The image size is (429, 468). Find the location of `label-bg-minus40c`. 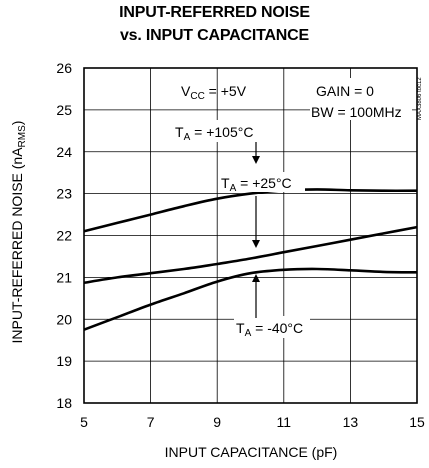

label-bg-minus40c is located at coordinates (272, 327).